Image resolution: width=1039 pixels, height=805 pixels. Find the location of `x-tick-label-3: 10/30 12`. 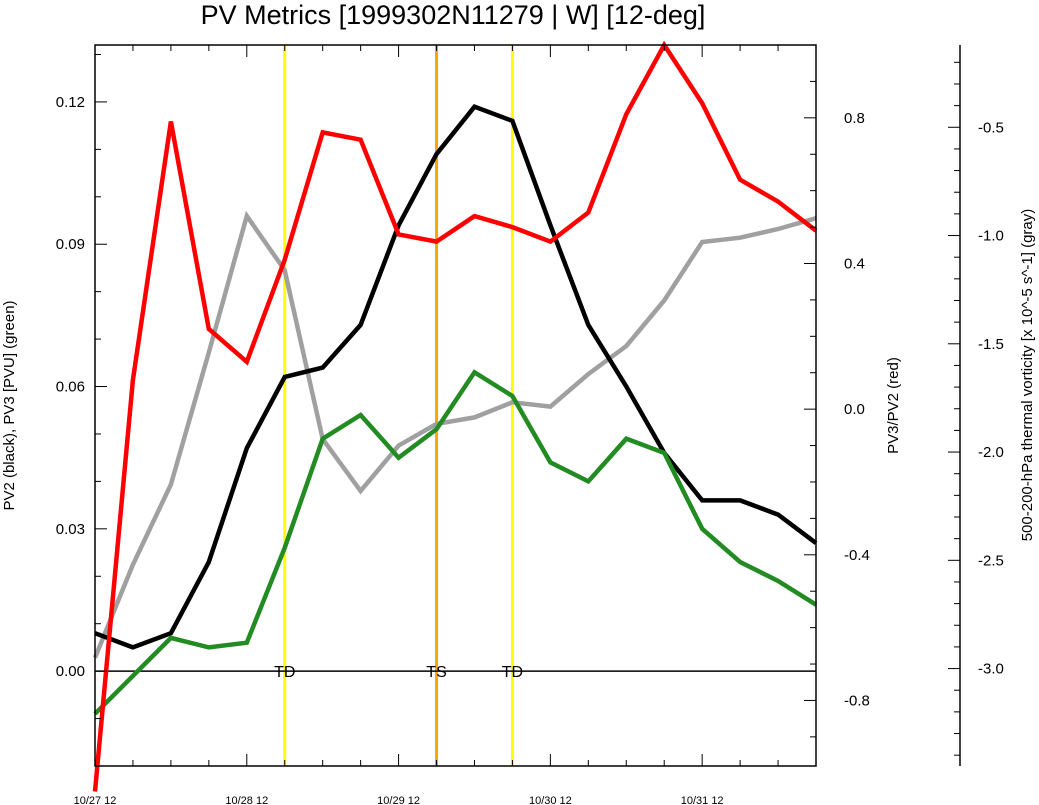

x-tick-label-3: 10/30 12 is located at coordinates (550, 800).